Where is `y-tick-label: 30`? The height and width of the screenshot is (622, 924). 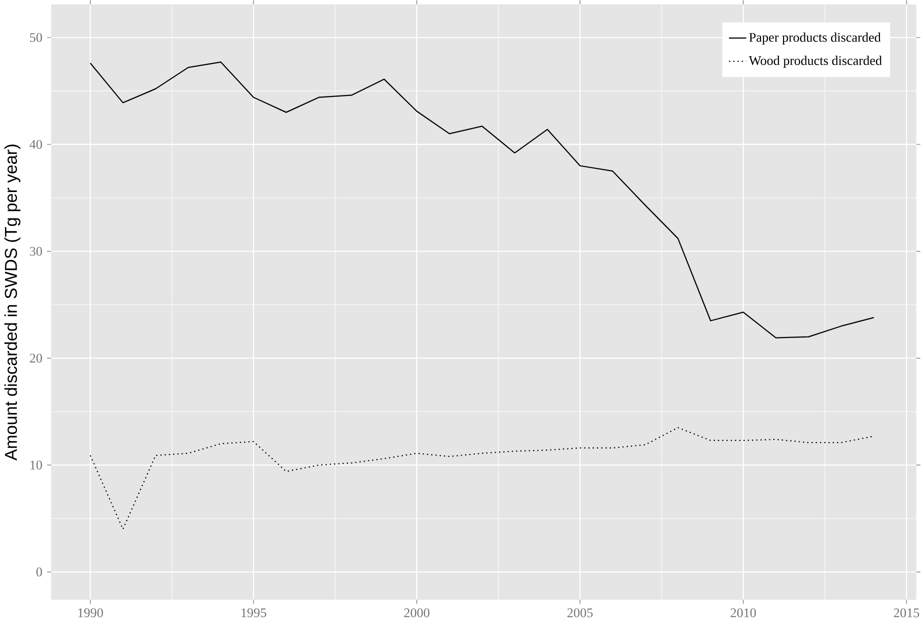 y-tick-label: 30 is located at coordinates (36, 251).